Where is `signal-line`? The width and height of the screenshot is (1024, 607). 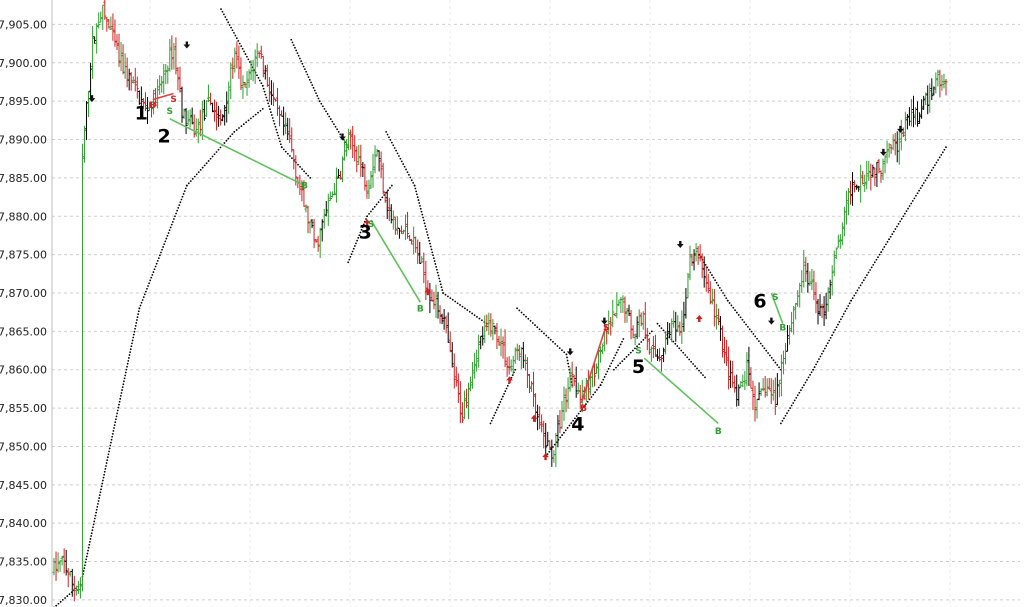 signal-line is located at coordinates (395, 261).